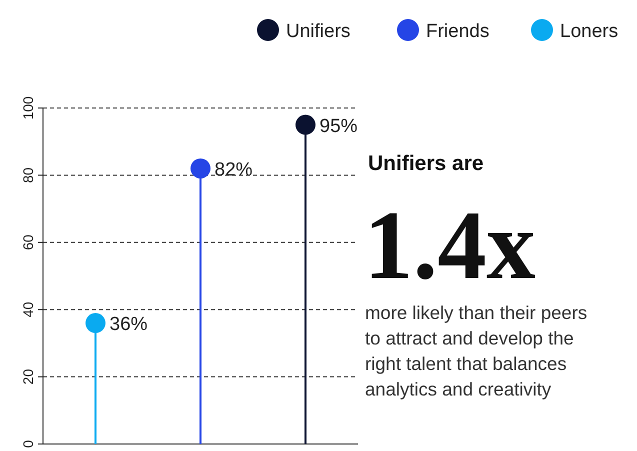 The image size is (637, 451). Describe the element at coordinates (476, 351) in the screenshot. I see `text: more likely than their peers to attract and develop the right talent that balances analytics and creativity` at that location.